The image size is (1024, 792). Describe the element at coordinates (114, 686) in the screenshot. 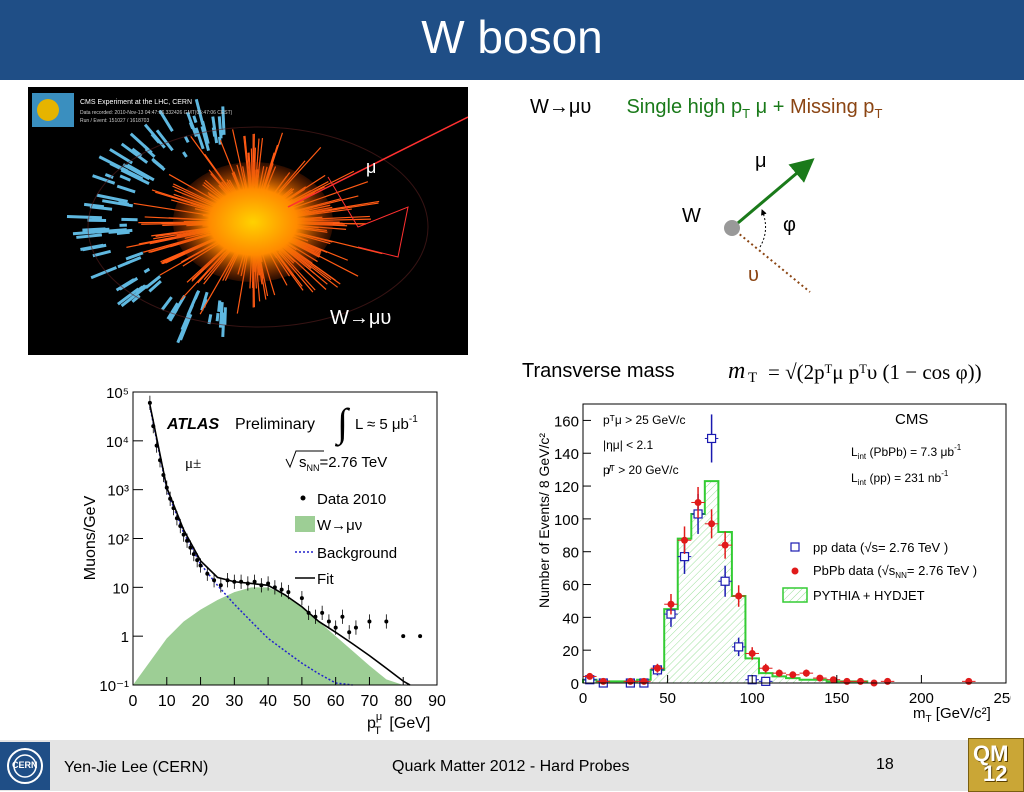

I see `y-tick-label: 10⁻¹` at that location.